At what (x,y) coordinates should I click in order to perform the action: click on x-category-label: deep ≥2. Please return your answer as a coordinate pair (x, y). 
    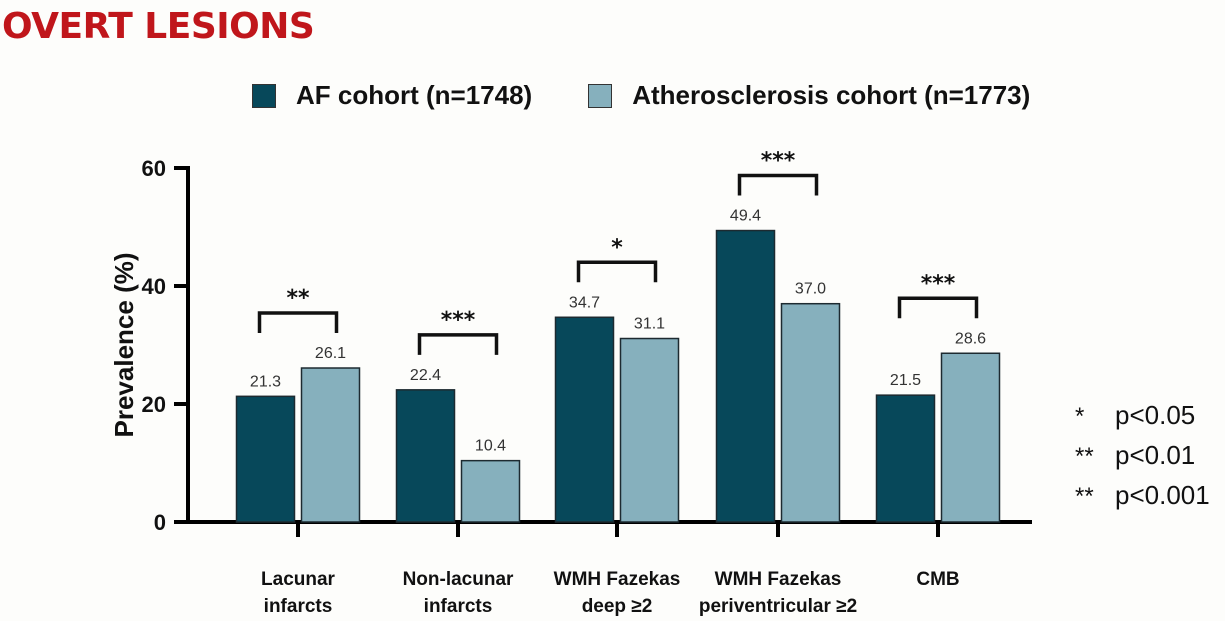
    Looking at the image, I should click on (617, 606).